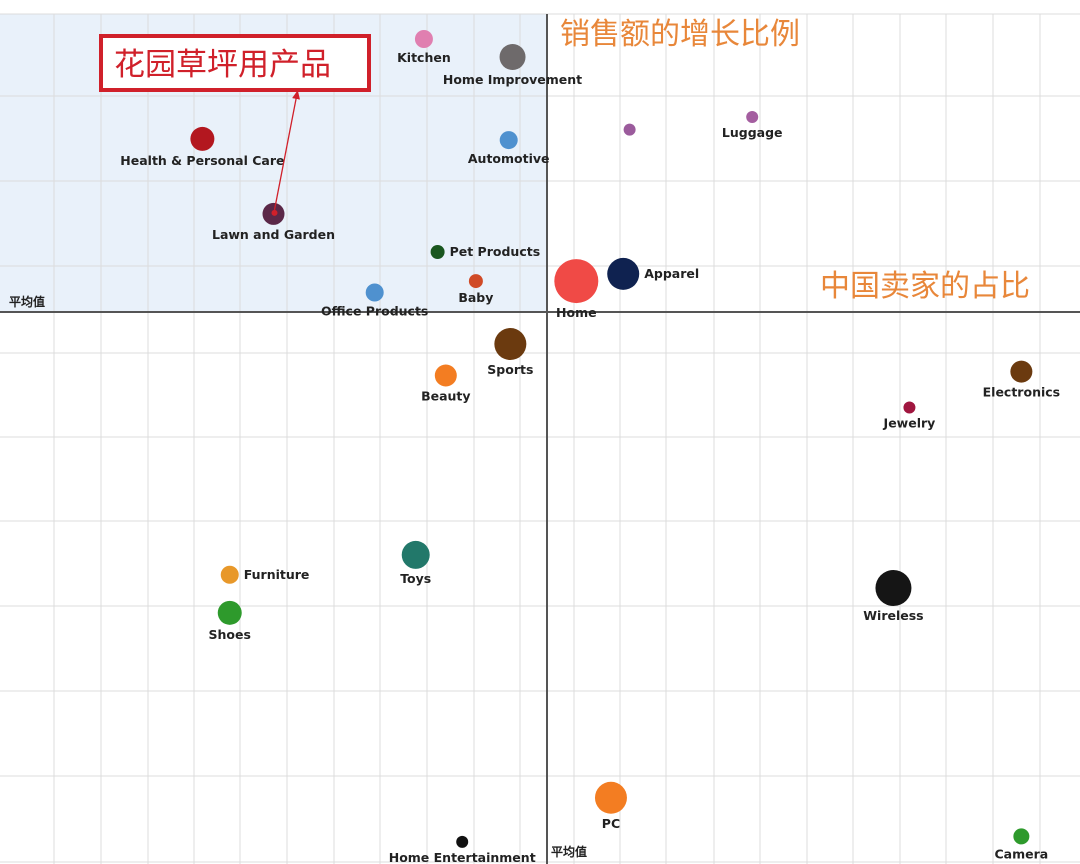 This screenshot has width=1080, height=864. Describe the element at coordinates (27, 301) in the screenshot. I see `x-average-label: 平均值` at that location.